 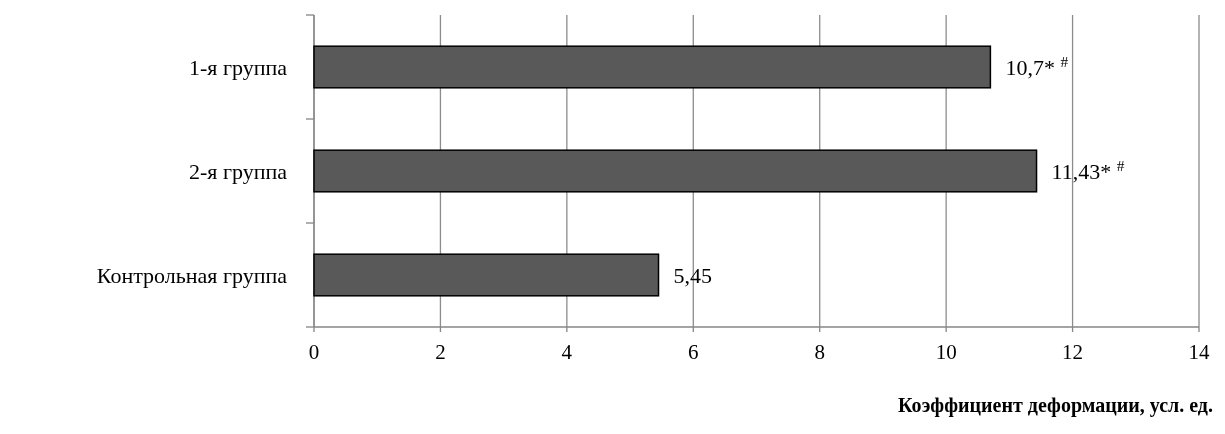 I want to click on y-tick-label: Контрольная группа, so click(x=192, y=275).